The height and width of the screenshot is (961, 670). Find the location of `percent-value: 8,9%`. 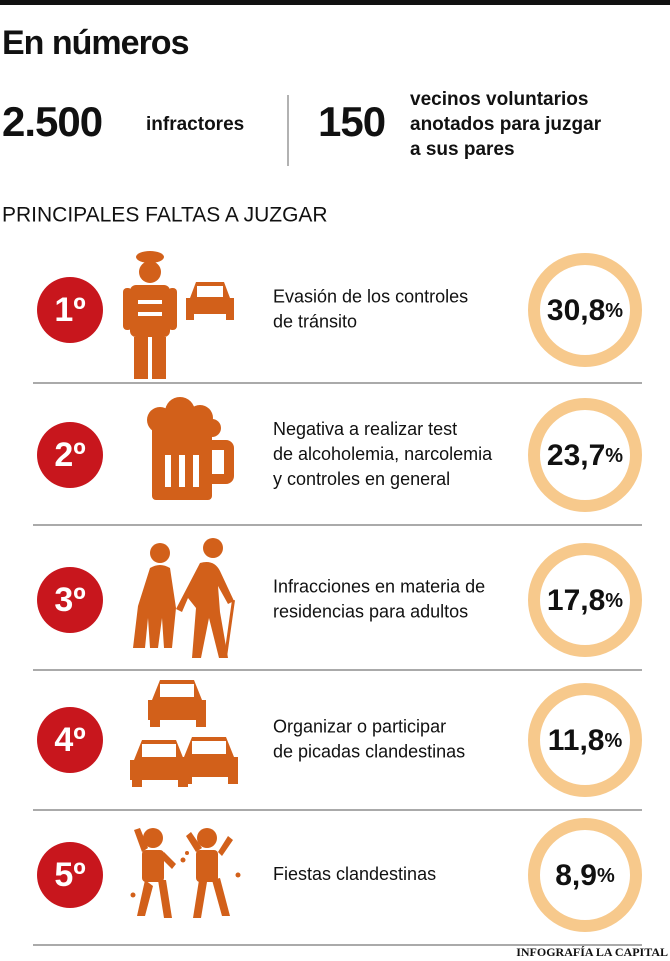

percent-value: 8,9% is located at coordinates (585, 875).